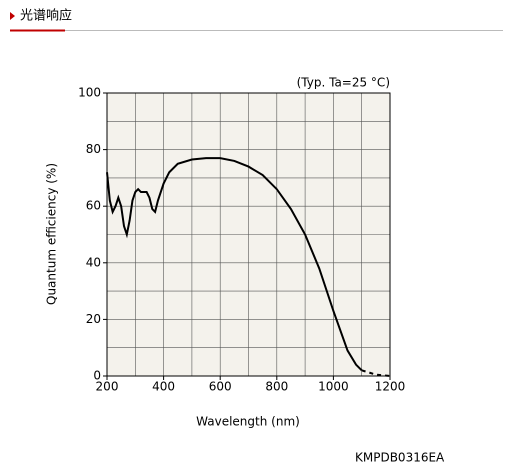  I want to click on header-marker, so click(12, 16).